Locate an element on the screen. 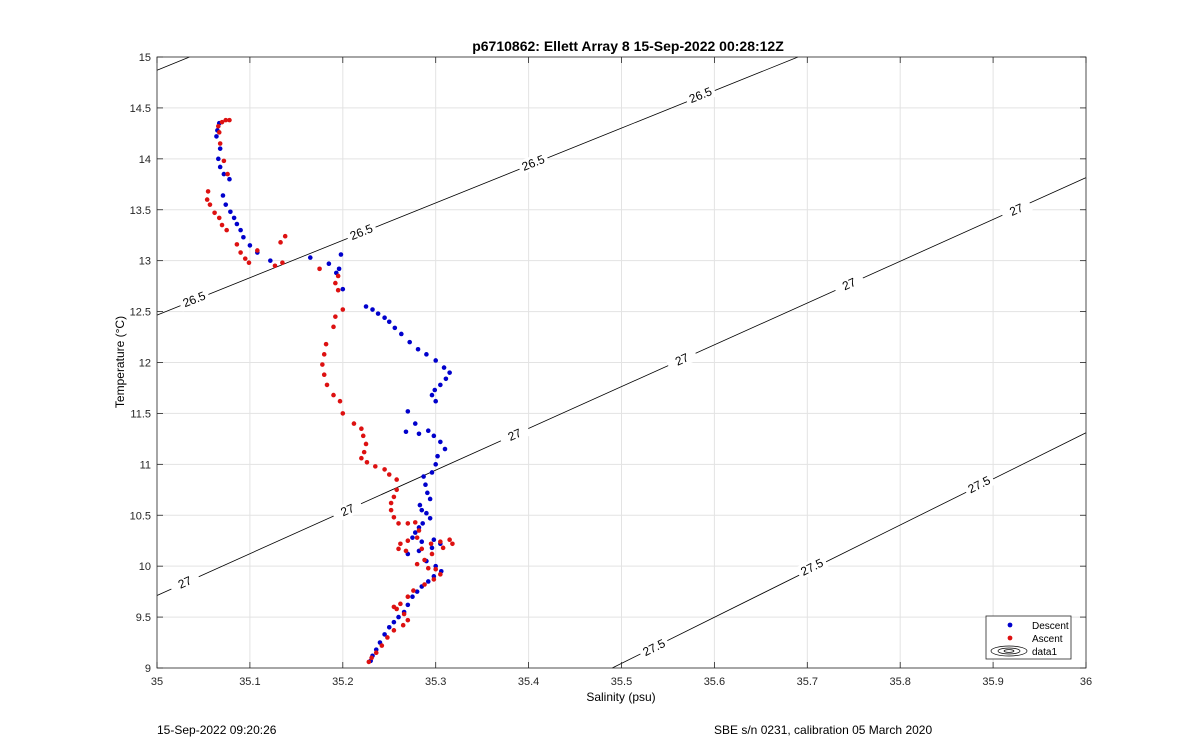 The width and height of the screenshot is (1200, 751). y-tick-label: 14.5 is located at coordinates (140, 109).